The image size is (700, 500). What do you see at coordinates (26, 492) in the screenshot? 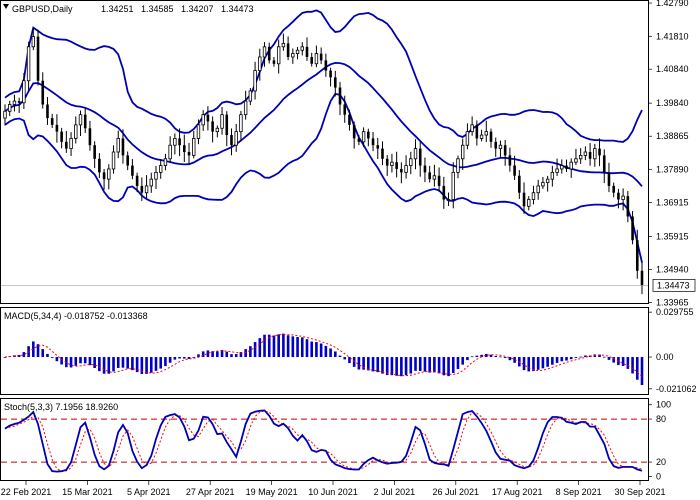
I see `x-tick-label: 22 Feb 2021` at bounding box center [26, 492].